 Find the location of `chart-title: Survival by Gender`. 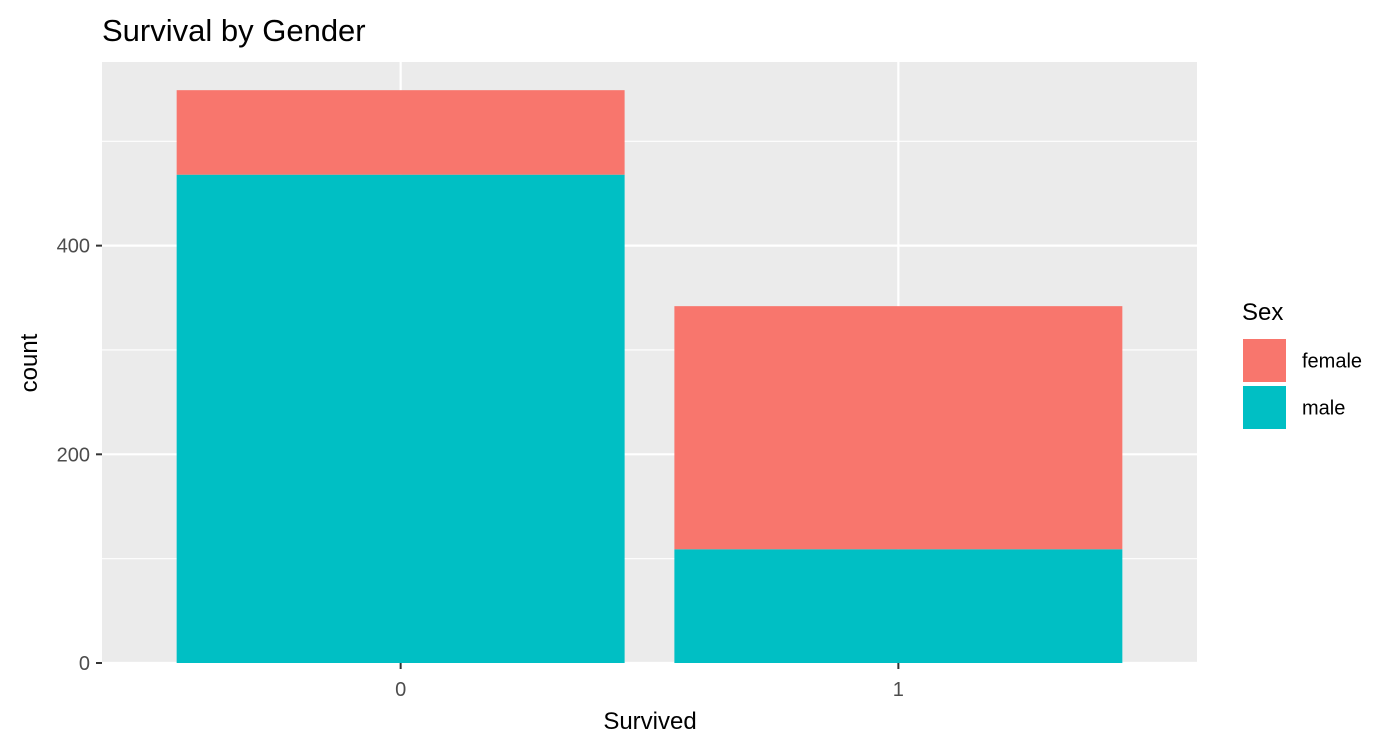

chart-title: Survival by Gender is located at coordinates (234, 30).